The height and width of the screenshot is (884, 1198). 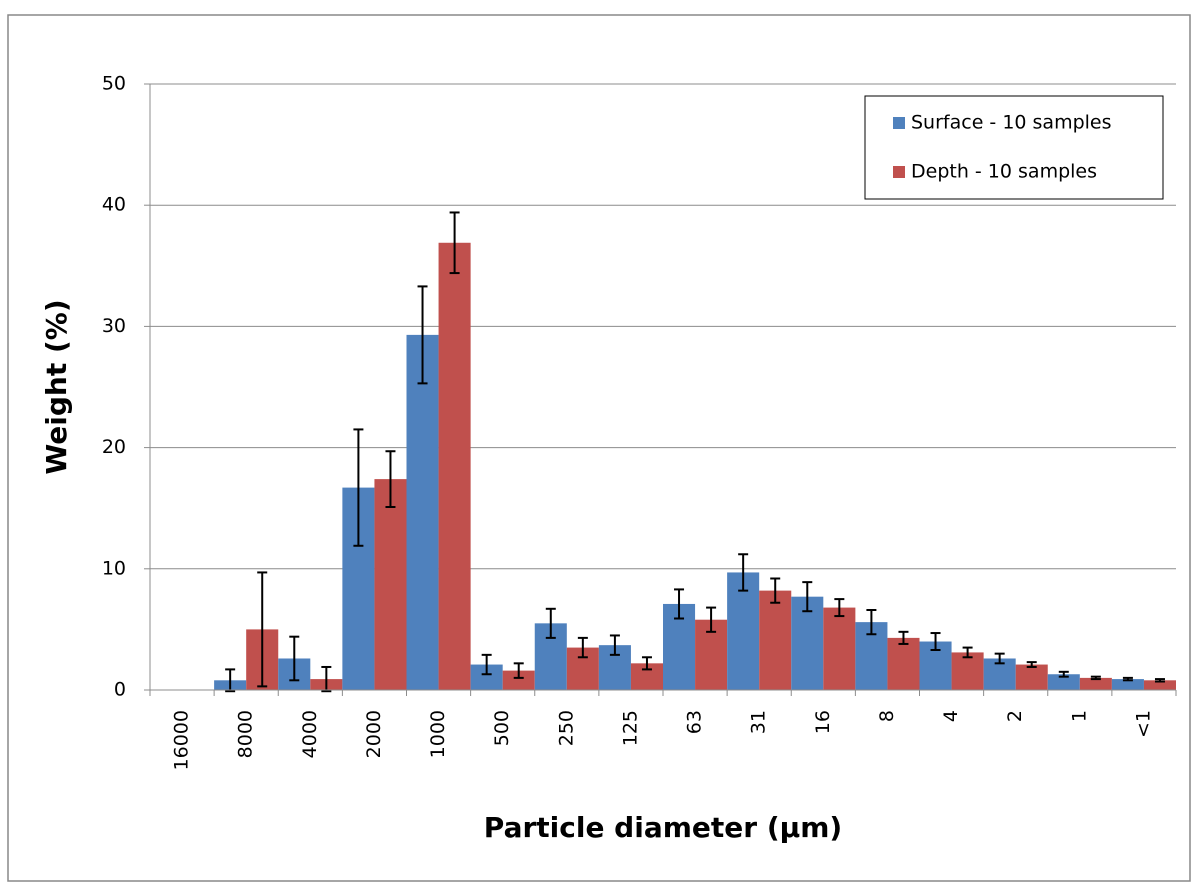 I want to click on x-tick-label: 31, so click(x=759, y=722).